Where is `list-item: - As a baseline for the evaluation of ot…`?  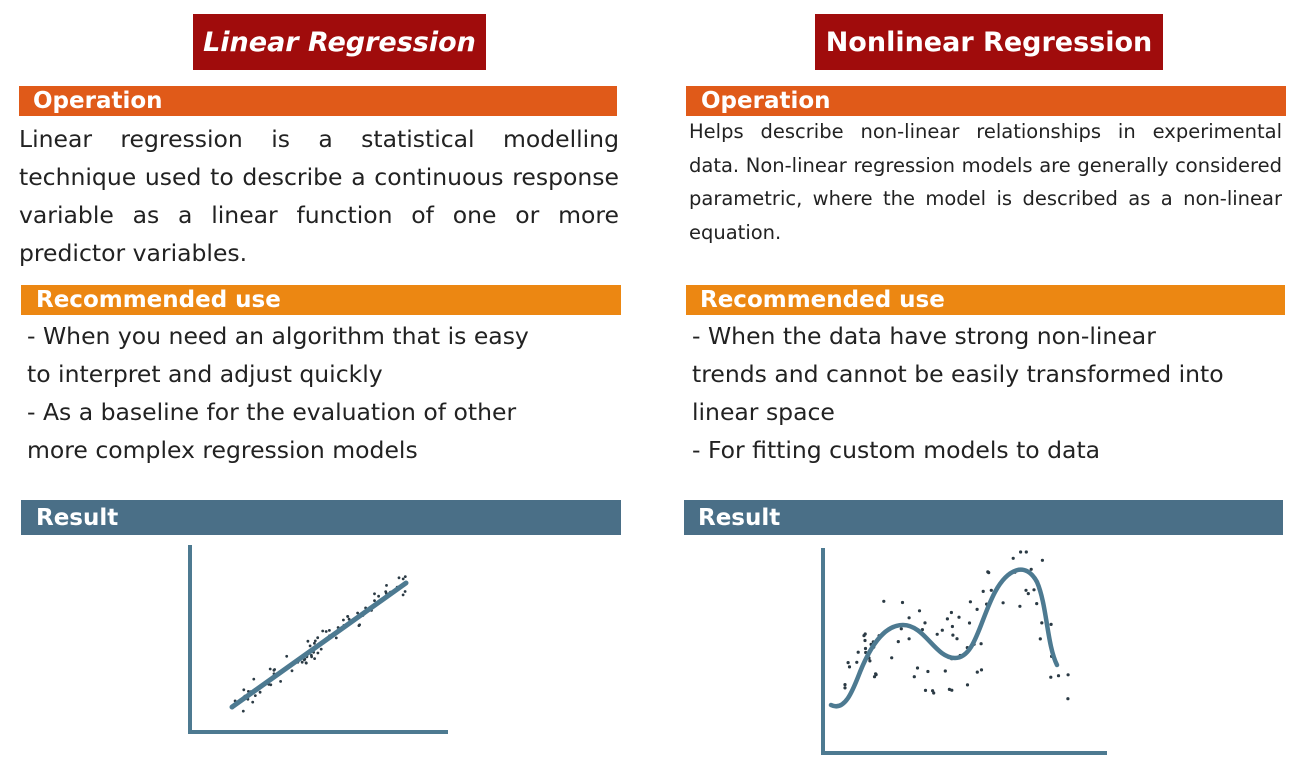
list-item: - As a baseline for the evaluation of ot… is located at coordinates (272, 412).